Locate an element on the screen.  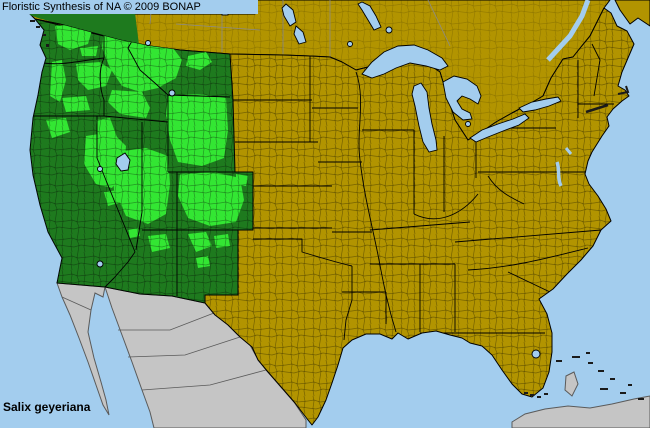
region-maritimes is located at coordinates (632, 13).